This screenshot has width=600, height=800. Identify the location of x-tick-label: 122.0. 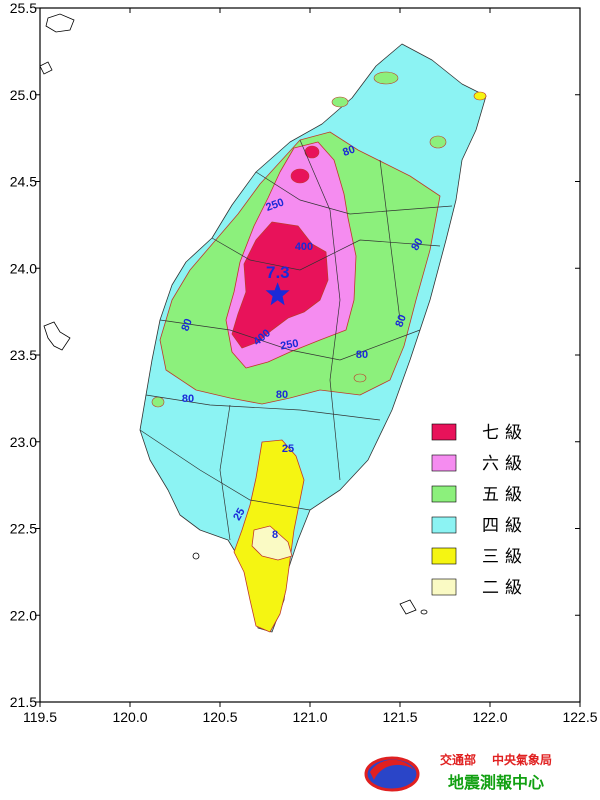
(489, 717).